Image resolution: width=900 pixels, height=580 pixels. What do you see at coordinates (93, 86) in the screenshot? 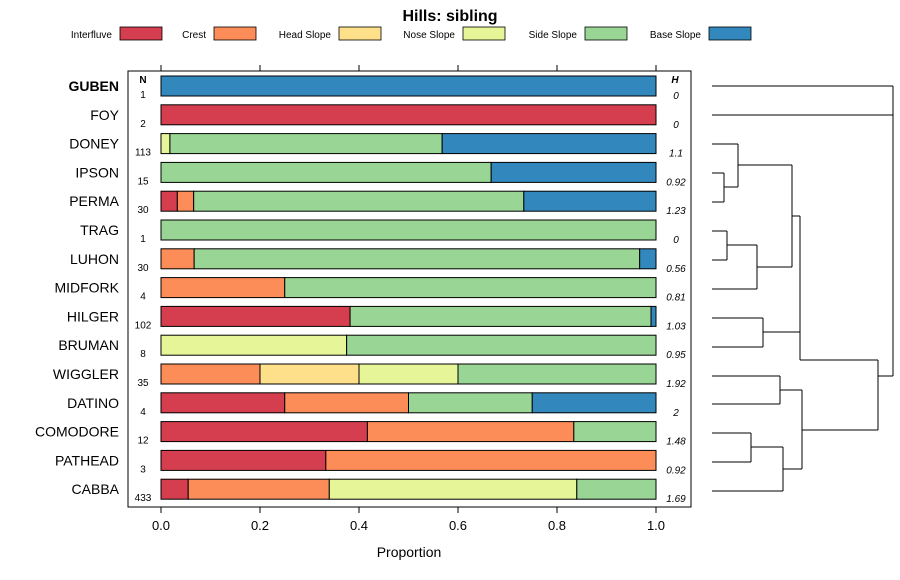
I see `row-label: GUBEN` at bounding box center [93, 86].